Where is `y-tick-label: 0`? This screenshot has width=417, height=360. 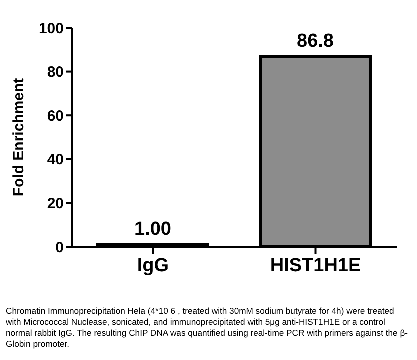
y-tick-label: 0 is located at coordinates (60, 247).